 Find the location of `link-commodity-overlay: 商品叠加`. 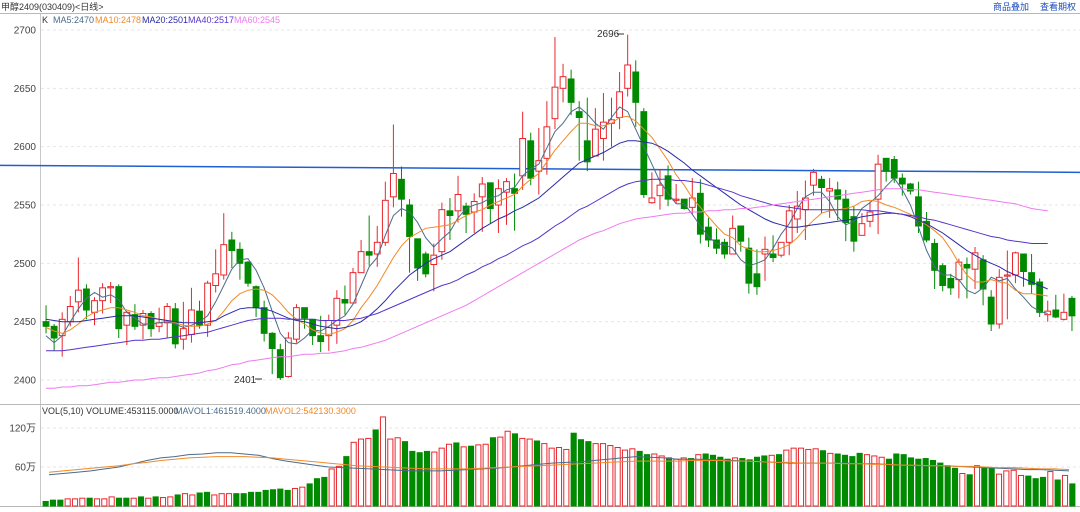

link-commodity-overlay: 商品叠加 is located at coordinates (1011, 6).